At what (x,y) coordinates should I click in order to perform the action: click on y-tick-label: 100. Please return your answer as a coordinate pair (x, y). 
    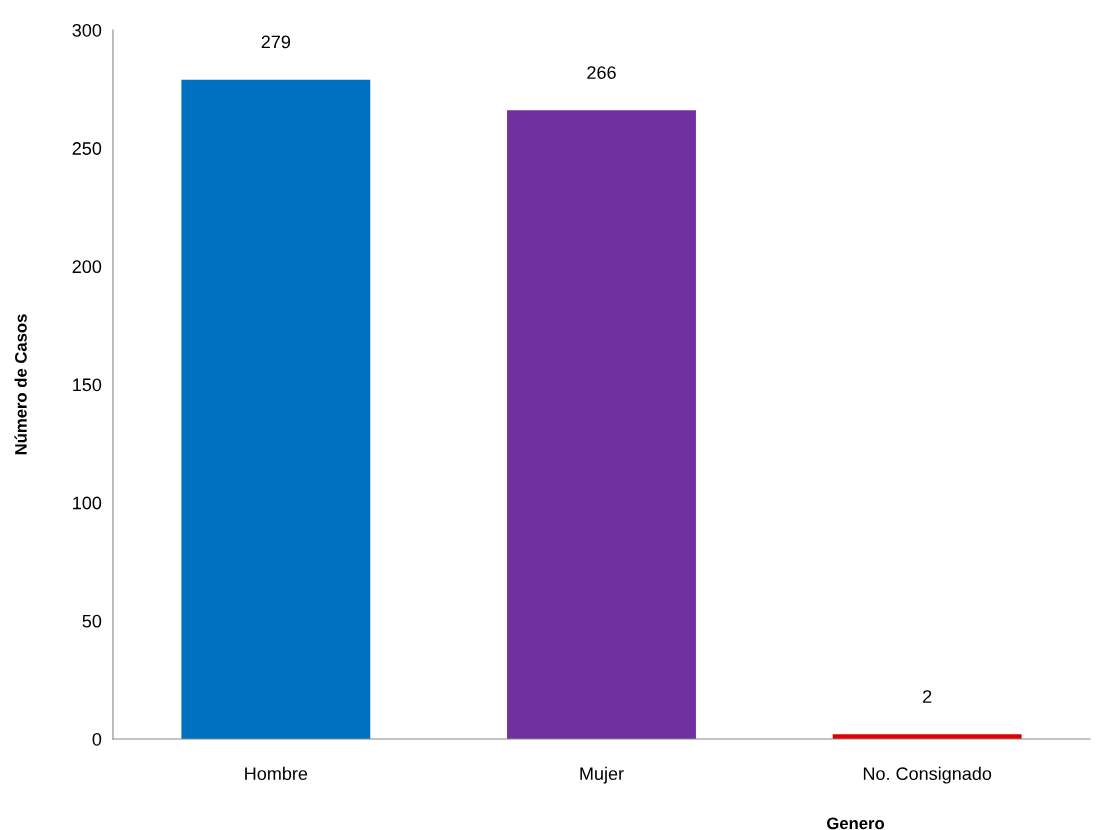
    Looking at the image, I should click on (87, 503).